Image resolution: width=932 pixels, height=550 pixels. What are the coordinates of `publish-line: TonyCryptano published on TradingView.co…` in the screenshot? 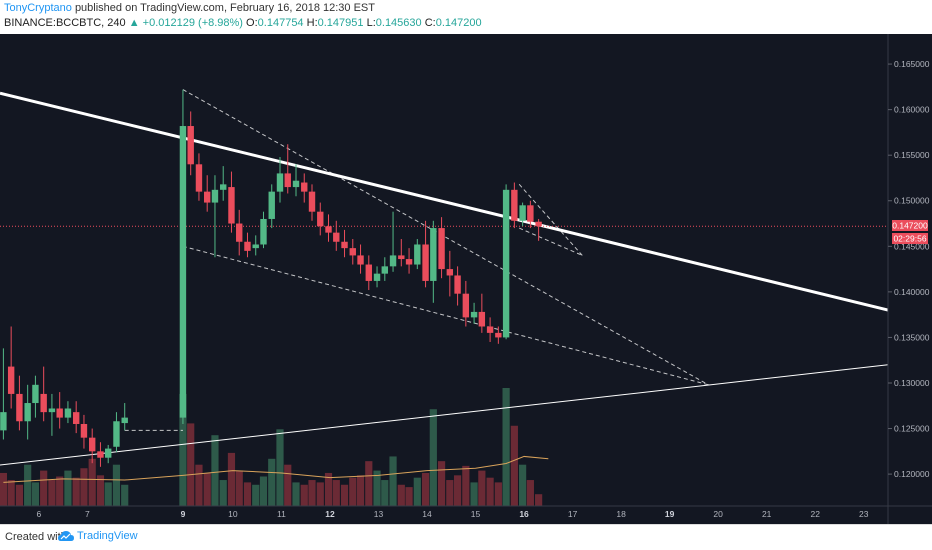 It's located at (189, 8).